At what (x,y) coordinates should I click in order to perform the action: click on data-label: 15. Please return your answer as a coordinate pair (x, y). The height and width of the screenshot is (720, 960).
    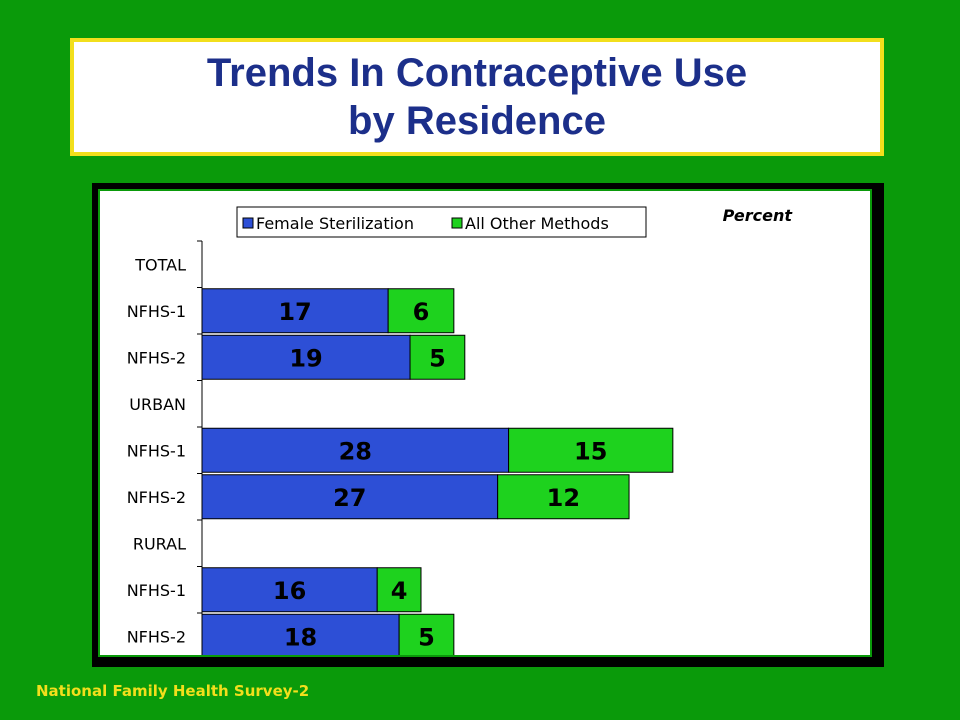
    Looking at the image, I should click on (590, 451).